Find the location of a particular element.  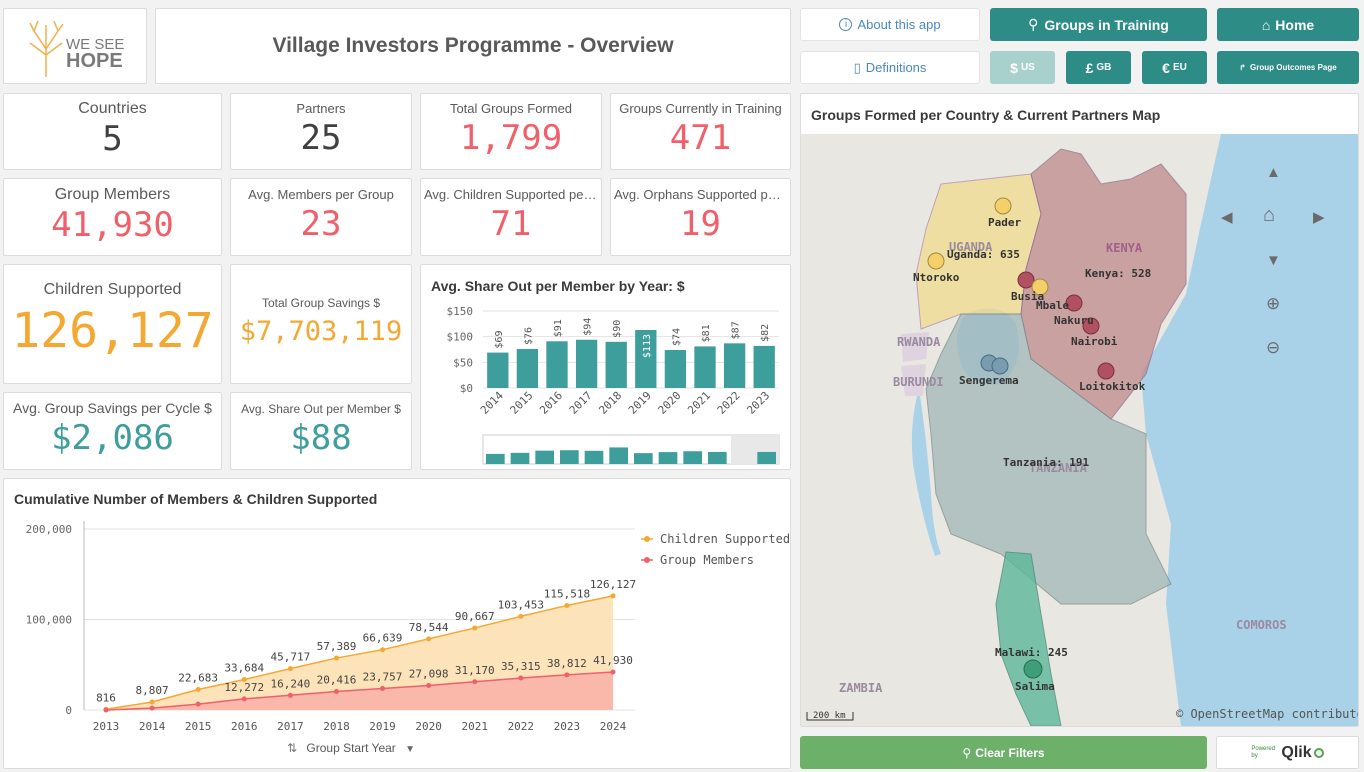

bar-data-label: $81 is located at coordinates (706, 333).